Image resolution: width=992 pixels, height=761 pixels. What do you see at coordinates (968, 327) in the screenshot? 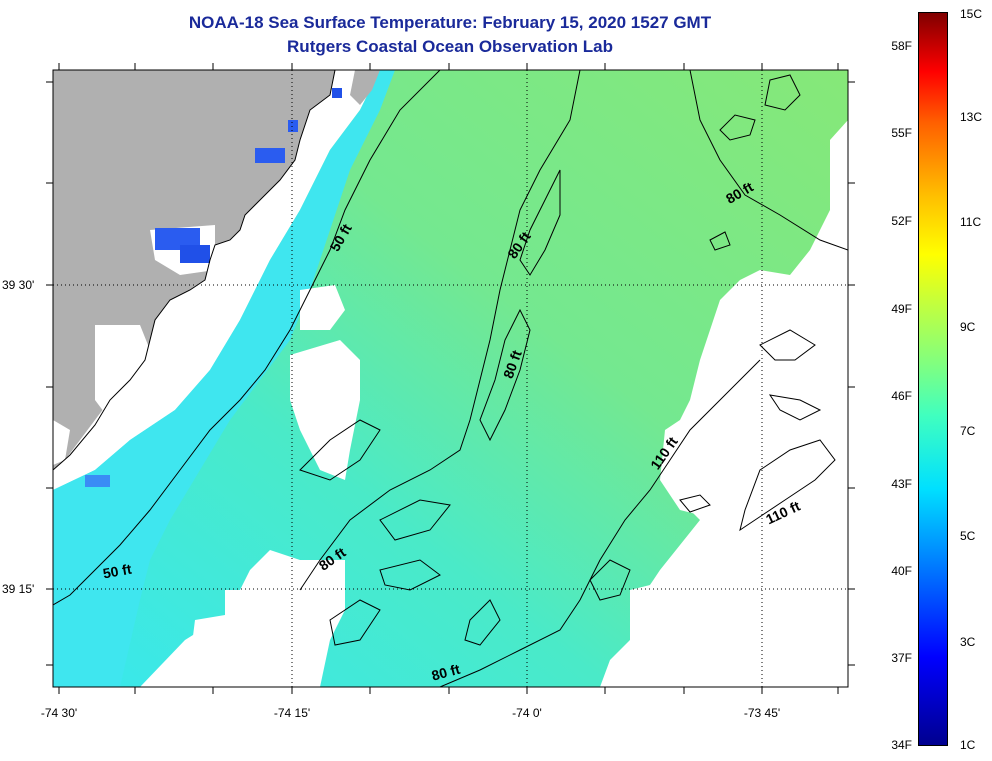
I see `colorbar-c-label: 9C` at bounding box center [968, 327].